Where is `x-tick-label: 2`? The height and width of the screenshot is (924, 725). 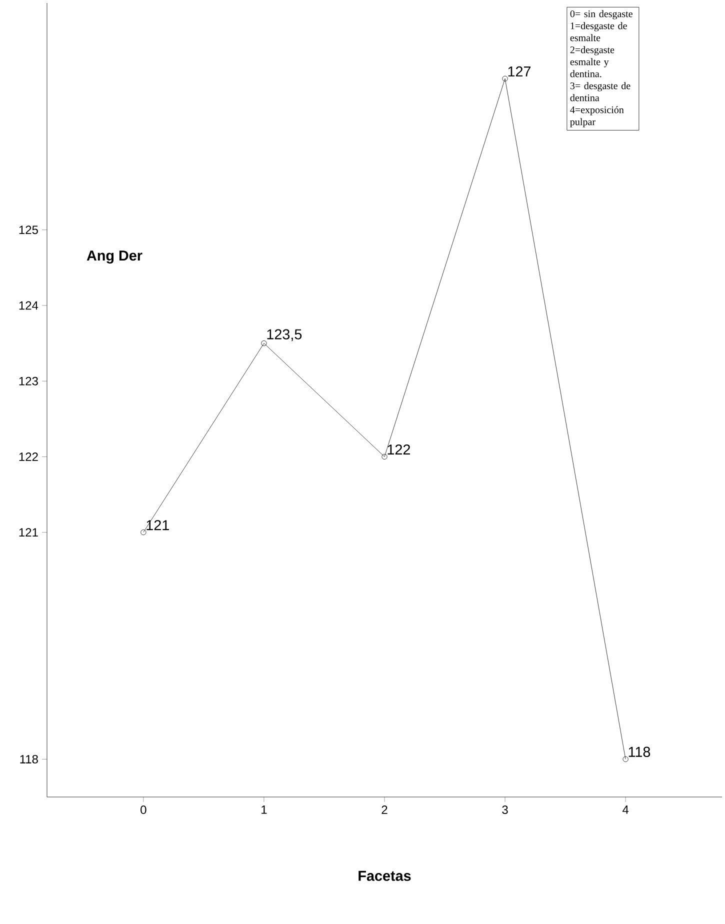 x-tick-label: 2 is located at coordinates (385, 810).